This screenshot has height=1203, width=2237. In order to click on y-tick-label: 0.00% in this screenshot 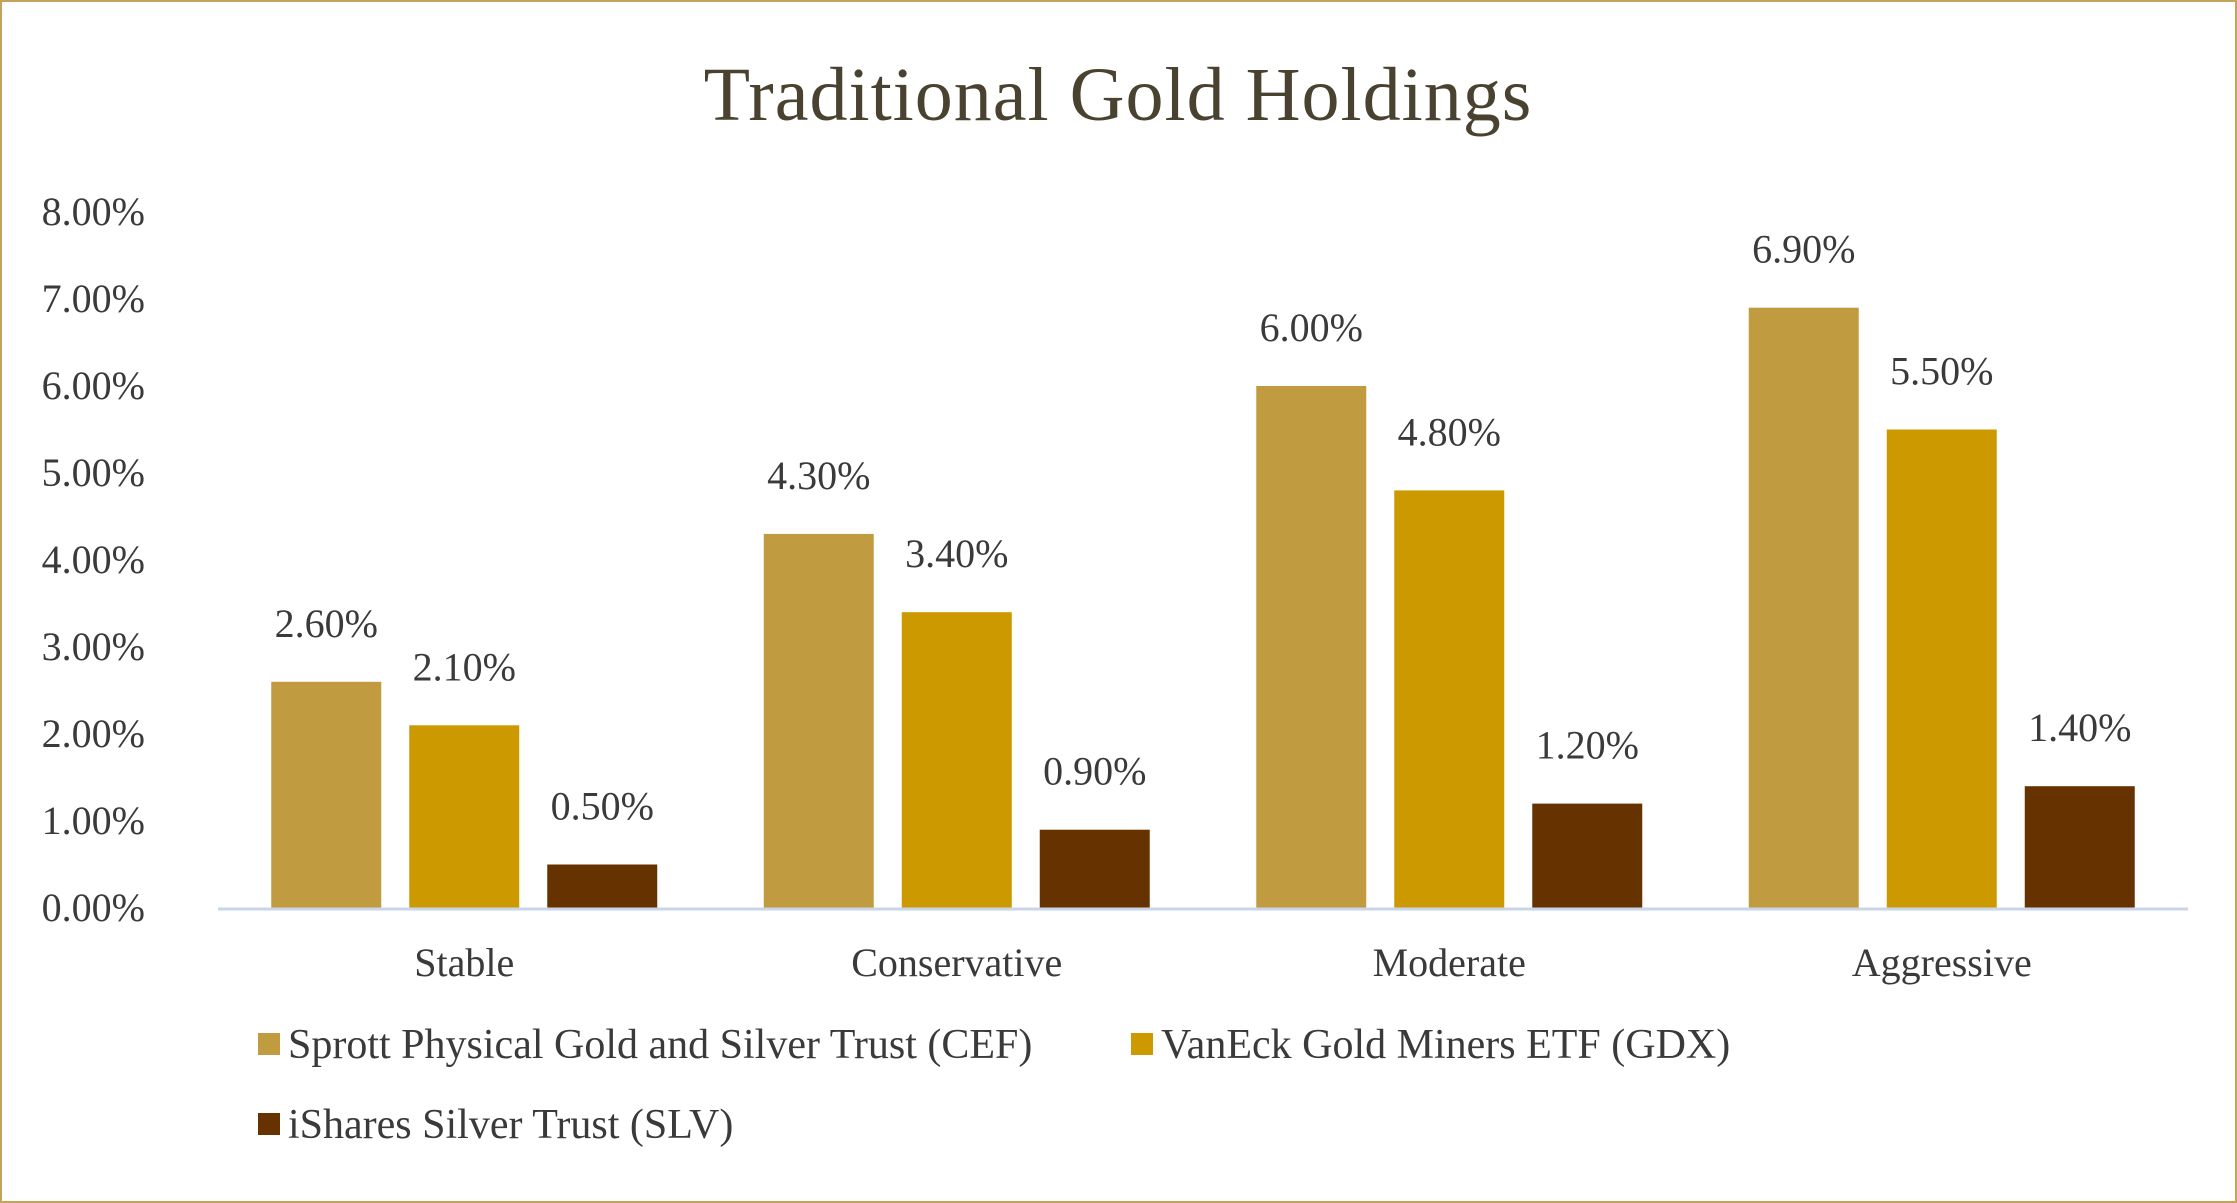, I will do `click(93, 907)`.